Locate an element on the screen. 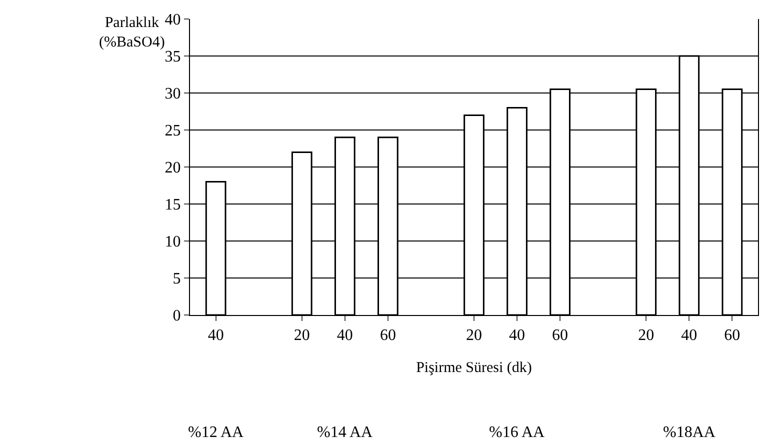 The image size is (773, 445). y-tick-label: 15 is located at coordinates (172, 205).